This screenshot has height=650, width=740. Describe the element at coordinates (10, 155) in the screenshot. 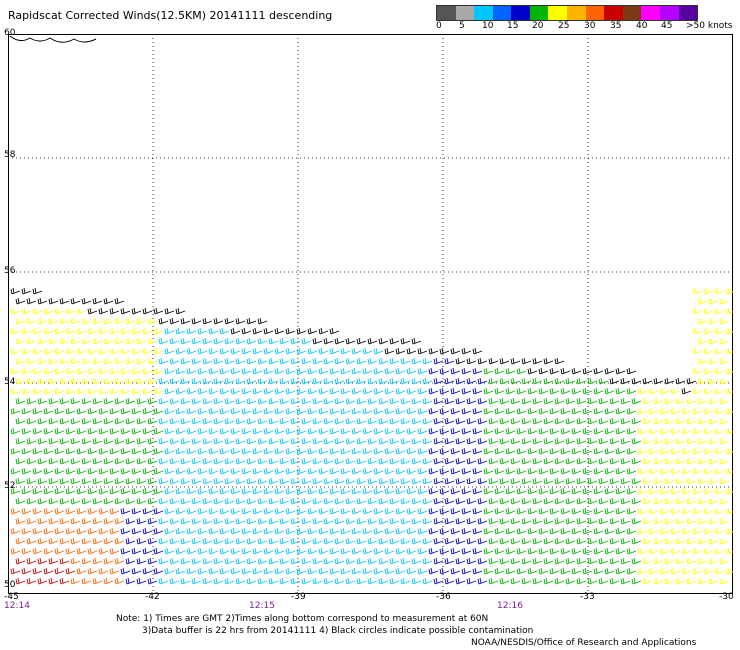

I see `lat-label-58: 58` at that location.